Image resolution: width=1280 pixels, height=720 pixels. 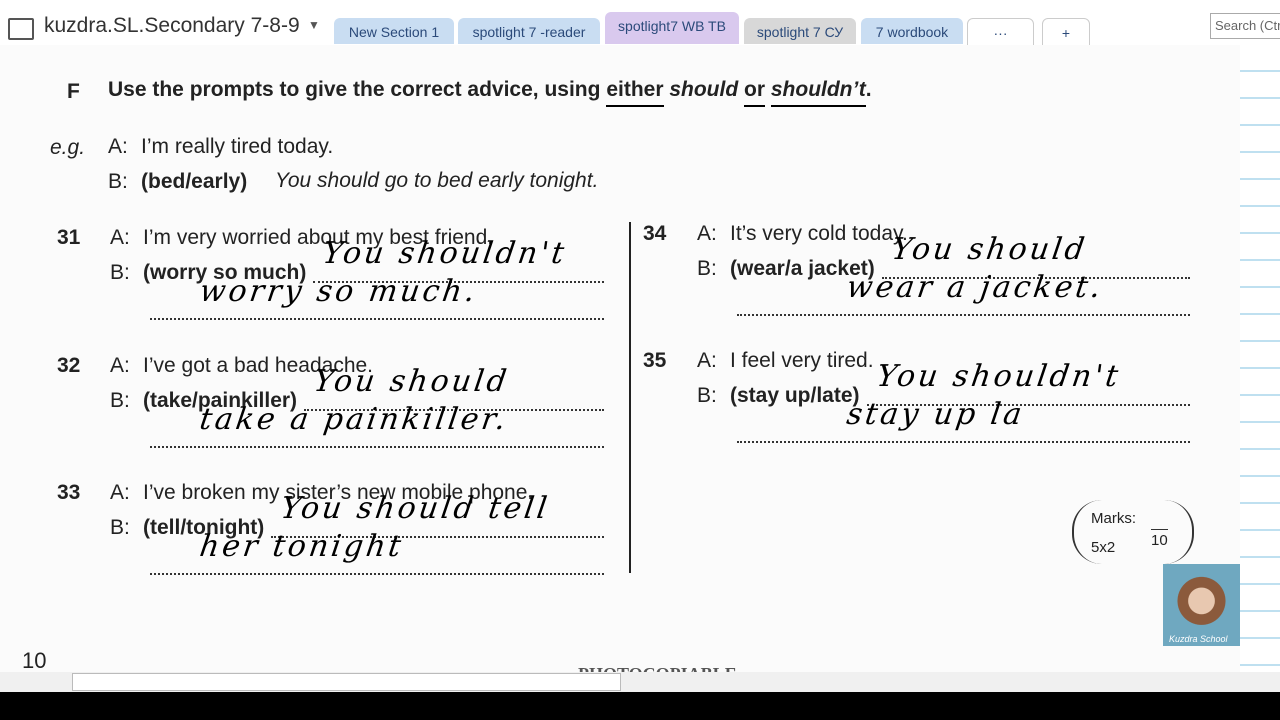 I want to click on instruction-part: or, so click(x=755, y=92).